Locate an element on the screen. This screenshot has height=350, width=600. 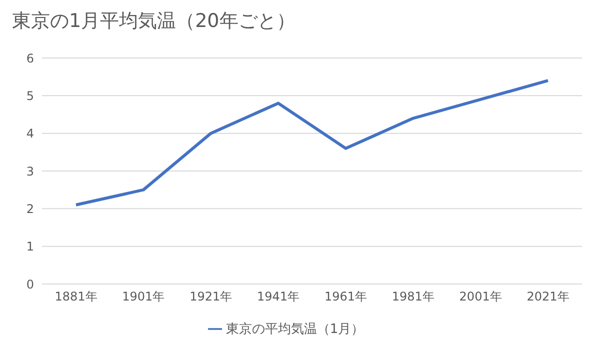
x-tick-label: 1881年 is located at coordinates (76, 297).